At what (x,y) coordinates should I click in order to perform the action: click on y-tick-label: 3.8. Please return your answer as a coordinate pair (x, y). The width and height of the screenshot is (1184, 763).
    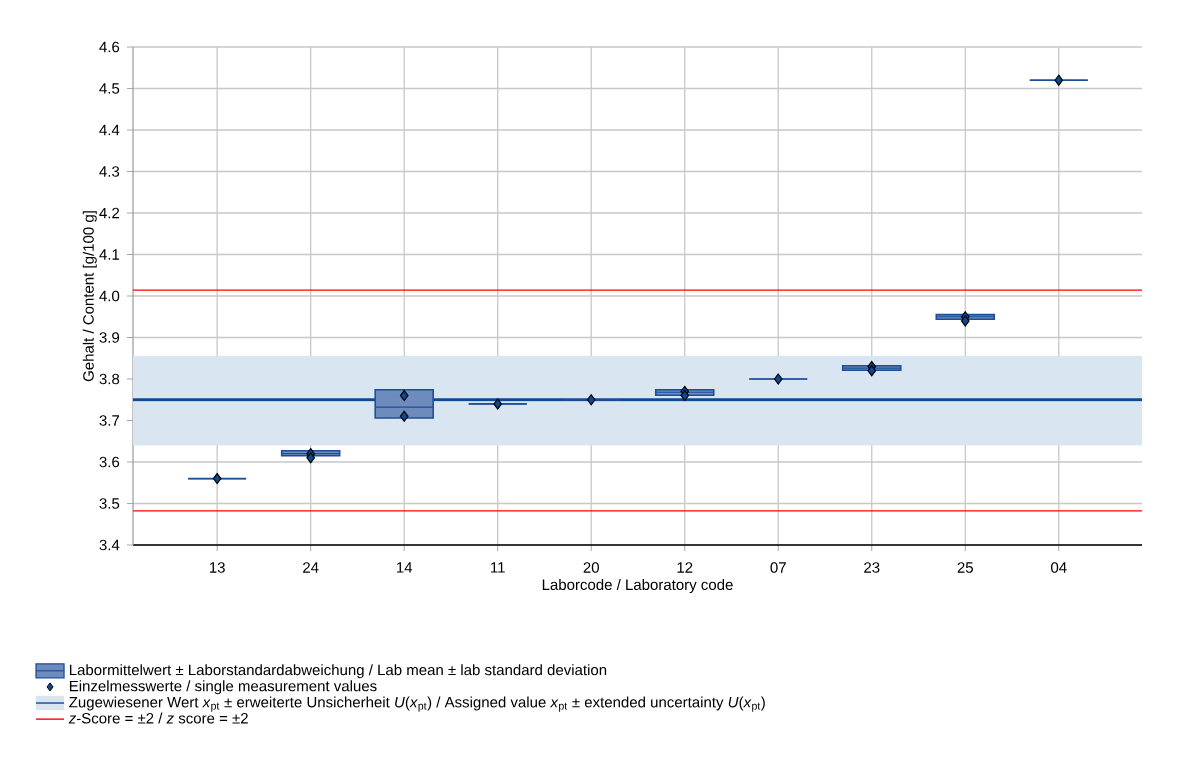
    Looking at the image, I should click on (109, 379).